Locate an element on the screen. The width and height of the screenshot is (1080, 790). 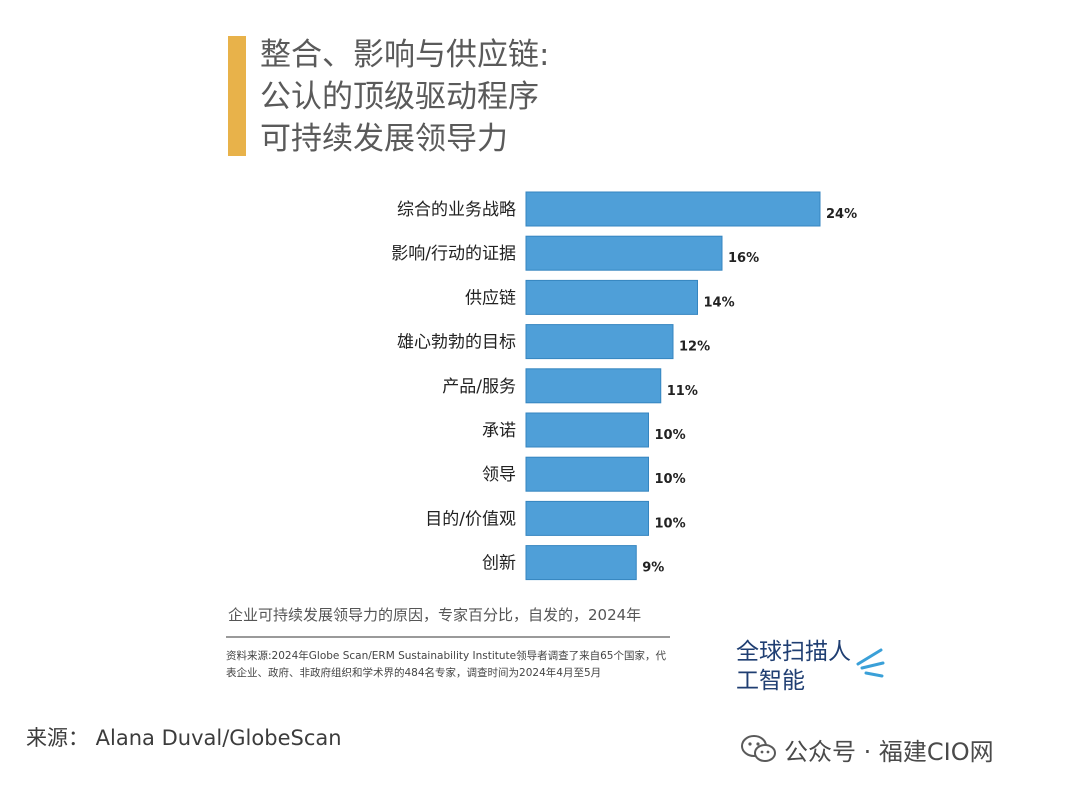
brand-logo-text: 全球扫描人 工智能 is located at coordinates (793, 667).